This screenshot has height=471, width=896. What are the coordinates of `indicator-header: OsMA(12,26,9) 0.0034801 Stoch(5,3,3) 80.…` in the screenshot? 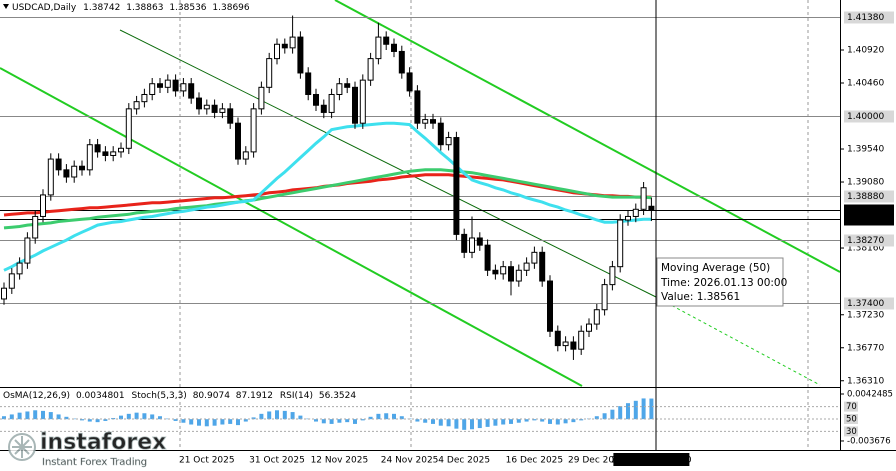 It's located at (179, 396).